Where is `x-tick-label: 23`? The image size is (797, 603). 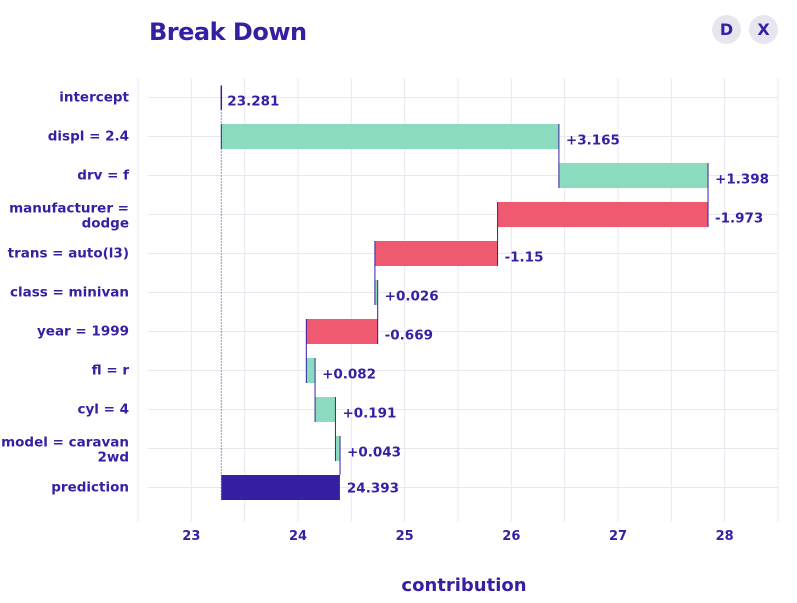 x-tick-label: 23 is located at coordinates (191, 536).